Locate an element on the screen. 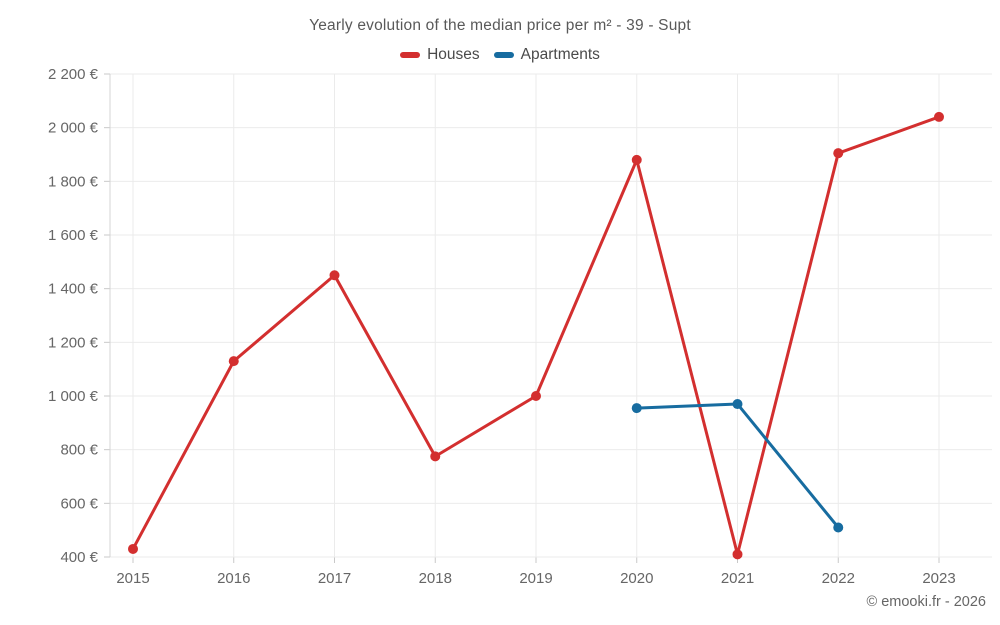 The width and height of the screenshot is (1000, 625). y-axis-tick-label: 1 800 € is located at coordinates (73, 181).